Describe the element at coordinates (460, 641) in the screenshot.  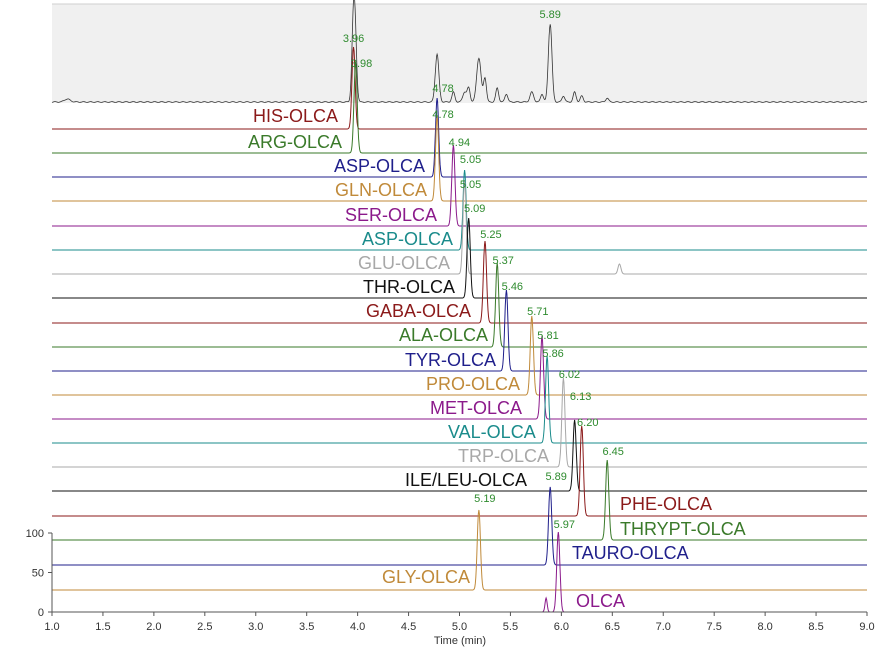
I see `x-axis-title: Time (min)` at that location.